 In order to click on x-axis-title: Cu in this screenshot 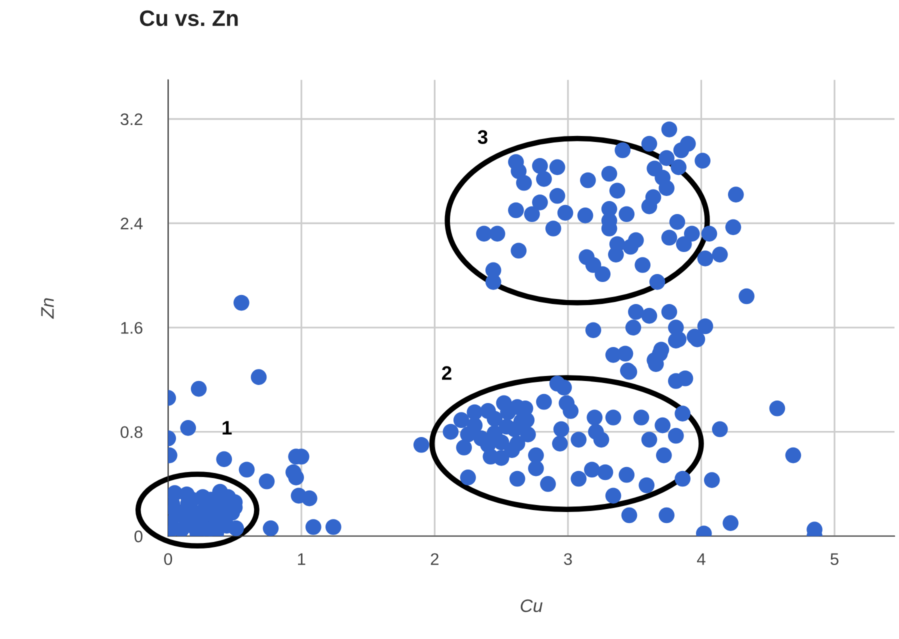, I will do `click(531, 605)`.